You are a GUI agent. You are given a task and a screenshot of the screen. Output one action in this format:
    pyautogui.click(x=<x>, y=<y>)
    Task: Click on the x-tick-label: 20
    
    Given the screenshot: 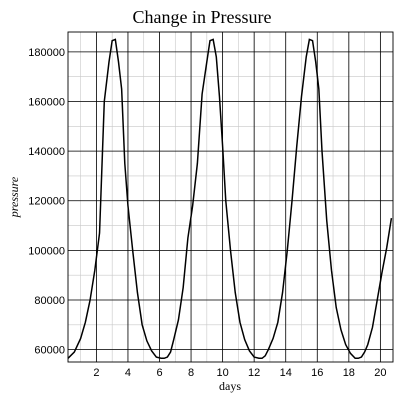 What is the action you would take?
    pyautogui.click(x=380, y=373)
    